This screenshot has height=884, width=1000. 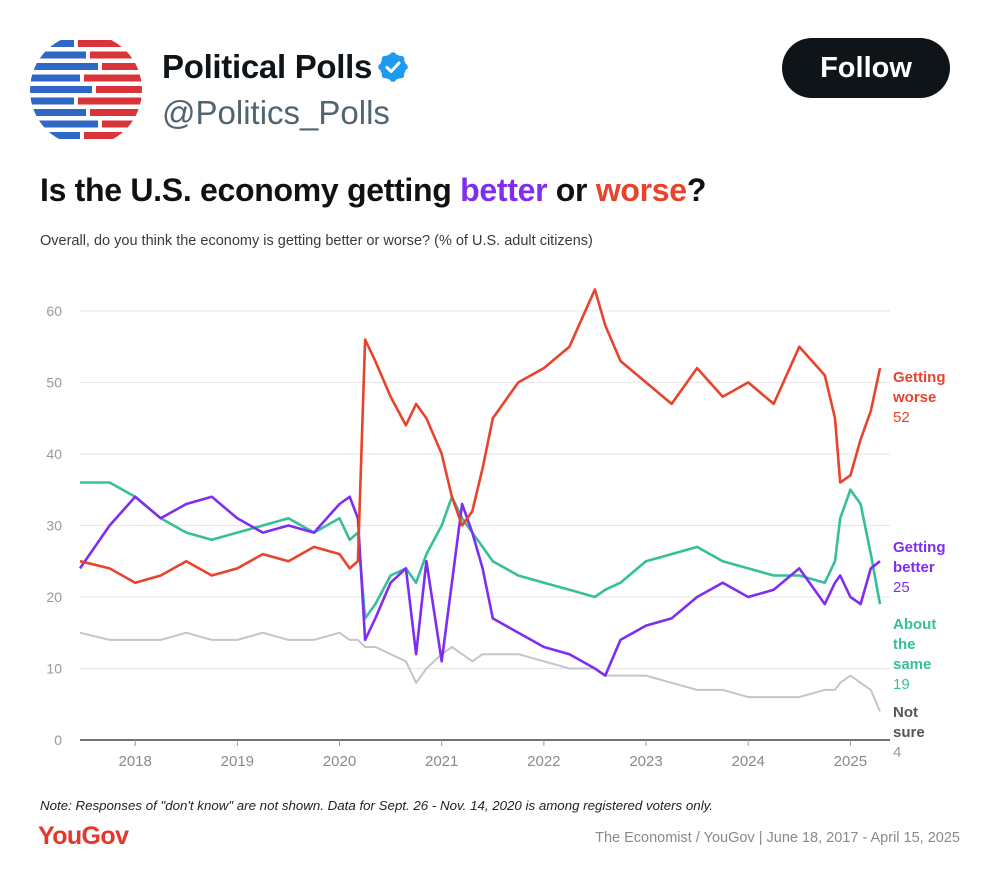 I want to click on title-better-word: better, so click(x=504, y=190).